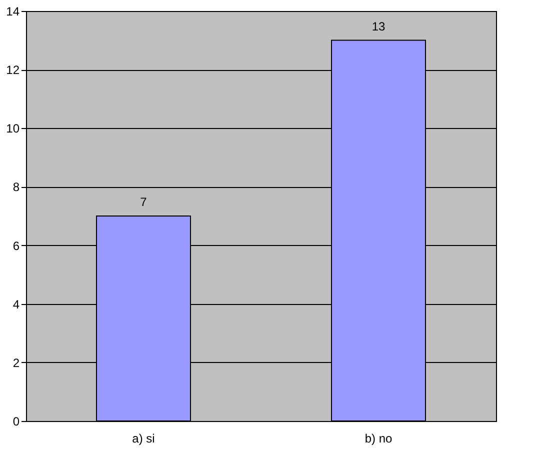 The width and height of the screenshot is (536, 464). Describe the element at coordinates (13, 70) in the screenshot. I see `y-tick-label: 12` at that location.